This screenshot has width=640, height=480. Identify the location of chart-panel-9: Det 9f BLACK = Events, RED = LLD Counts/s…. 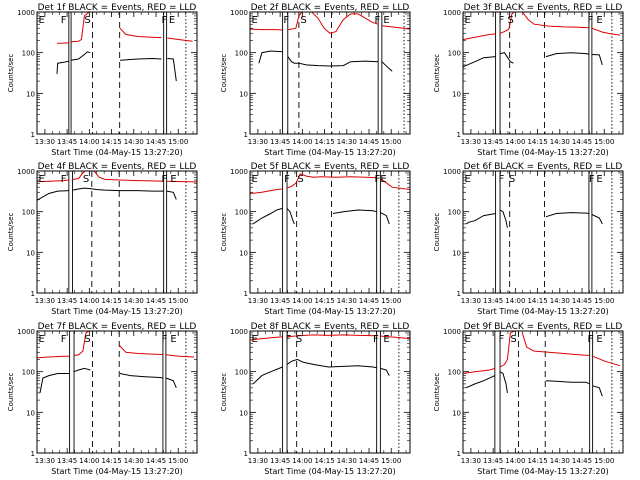
(528, 399).